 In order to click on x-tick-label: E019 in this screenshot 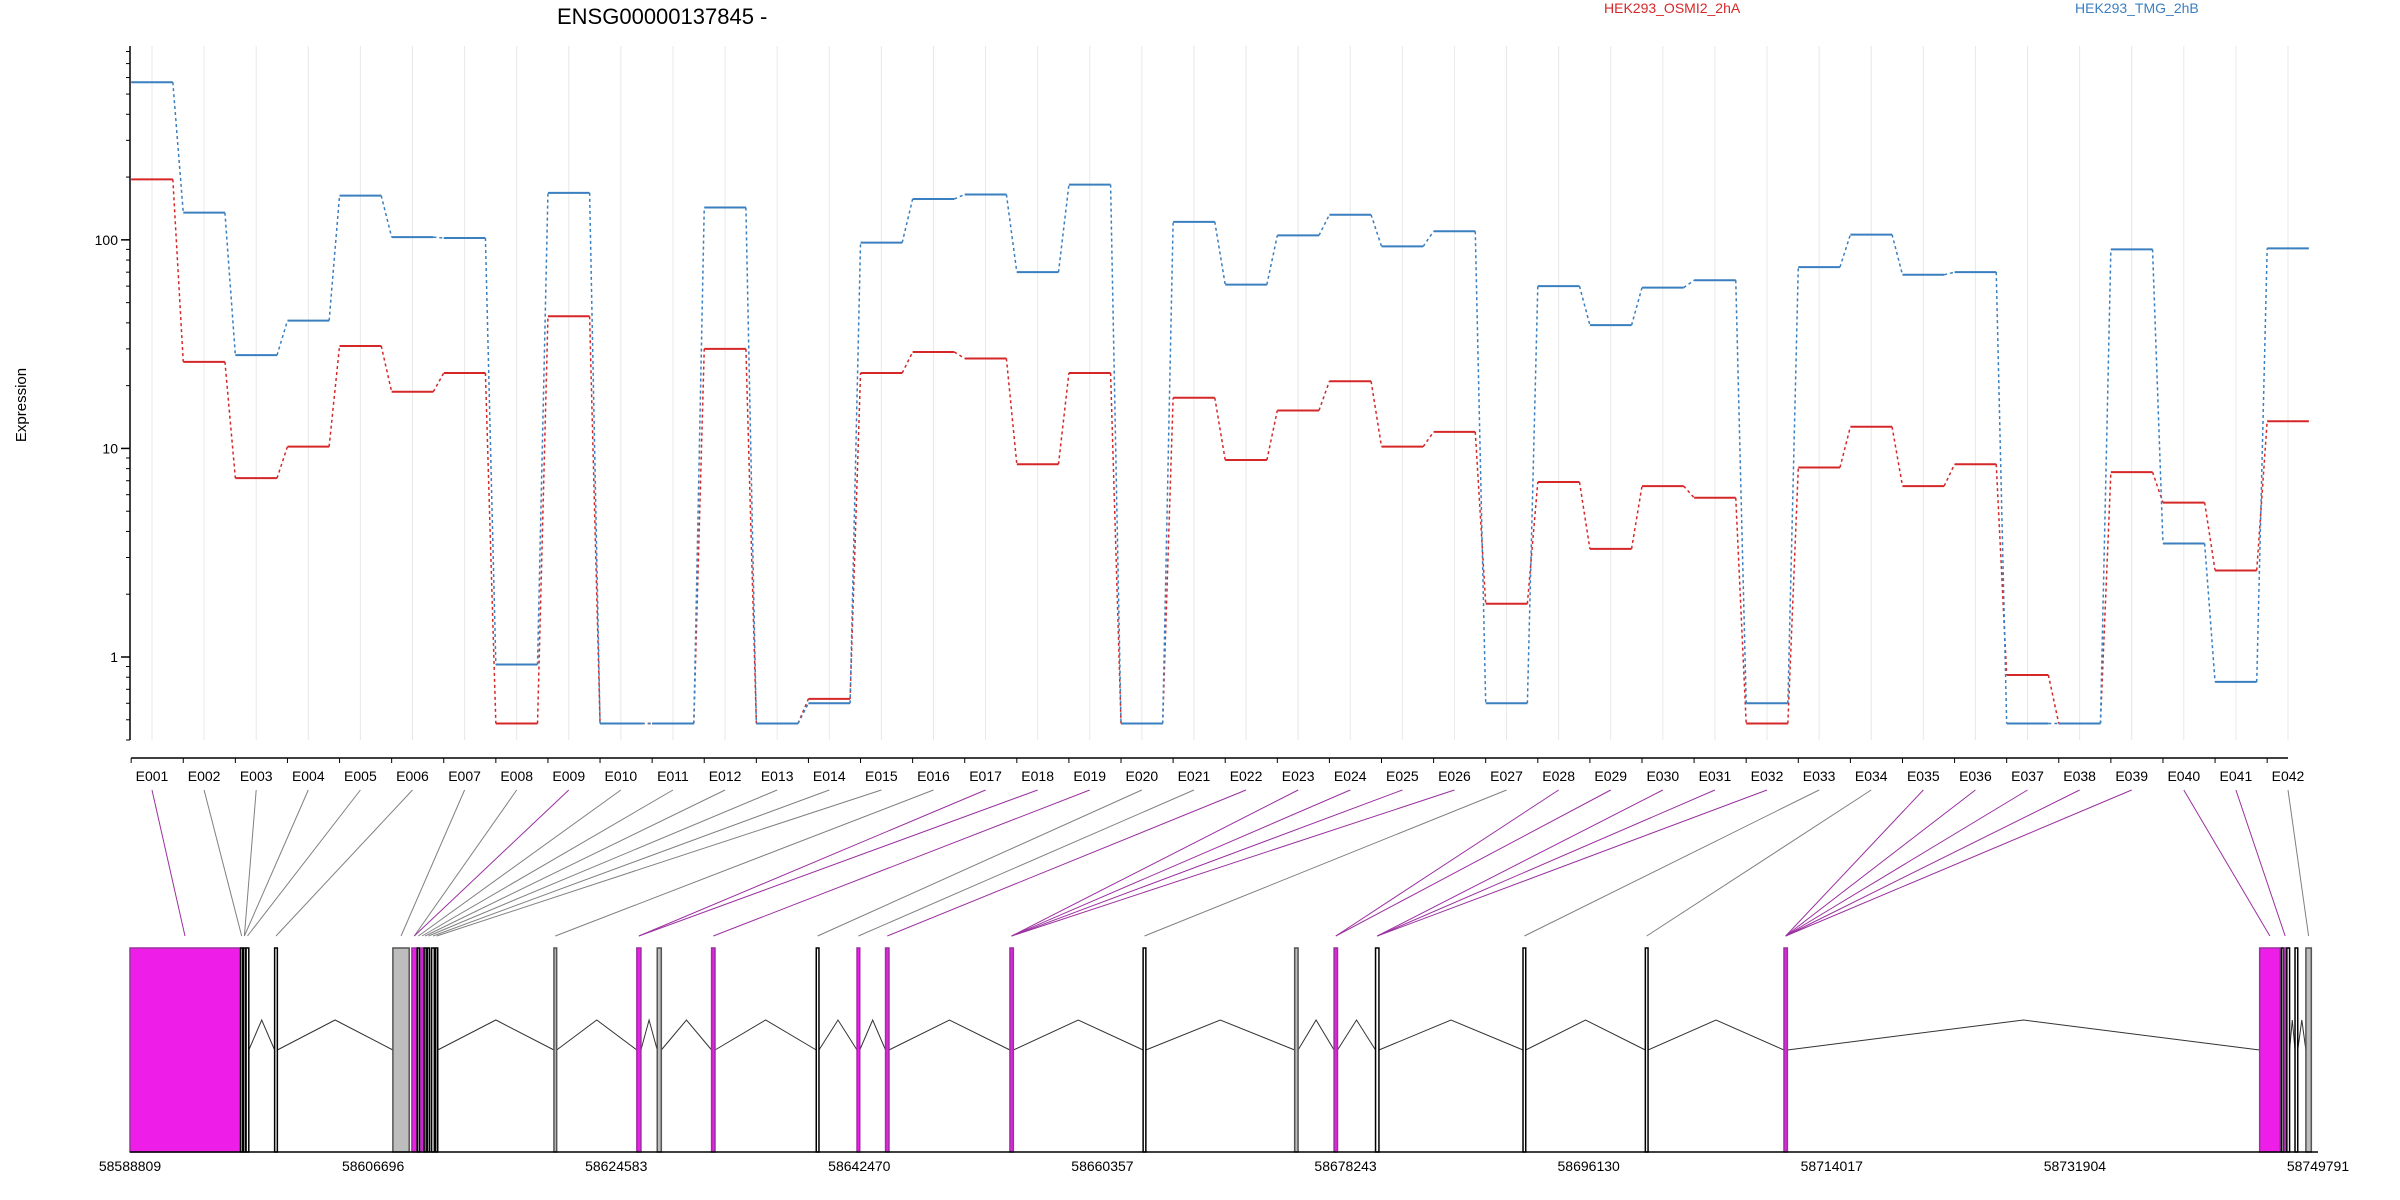, I will do `click(1089, 776)`.